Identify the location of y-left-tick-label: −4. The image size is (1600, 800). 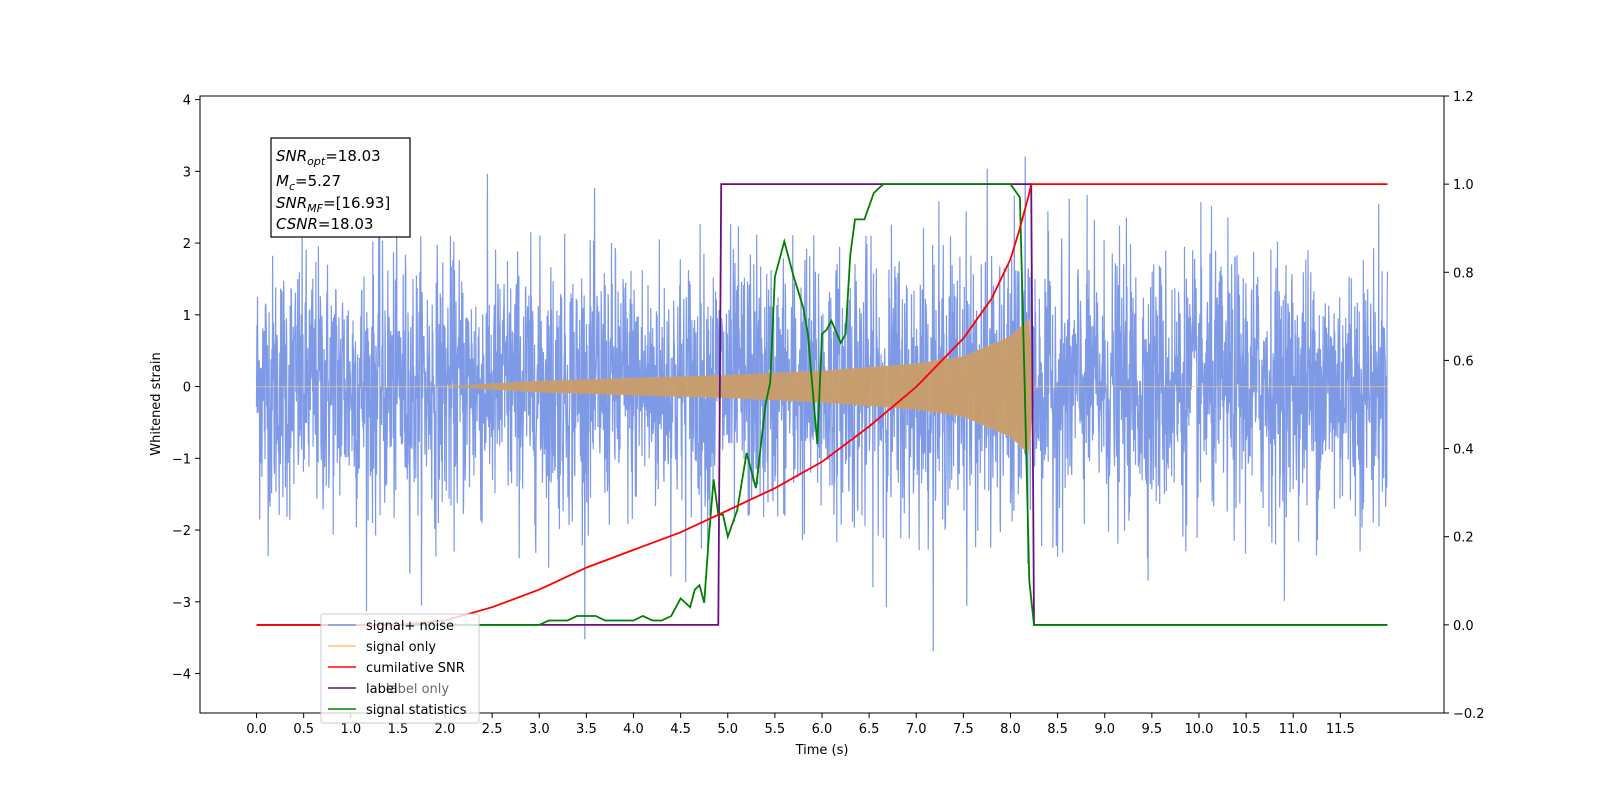
(181, 675).